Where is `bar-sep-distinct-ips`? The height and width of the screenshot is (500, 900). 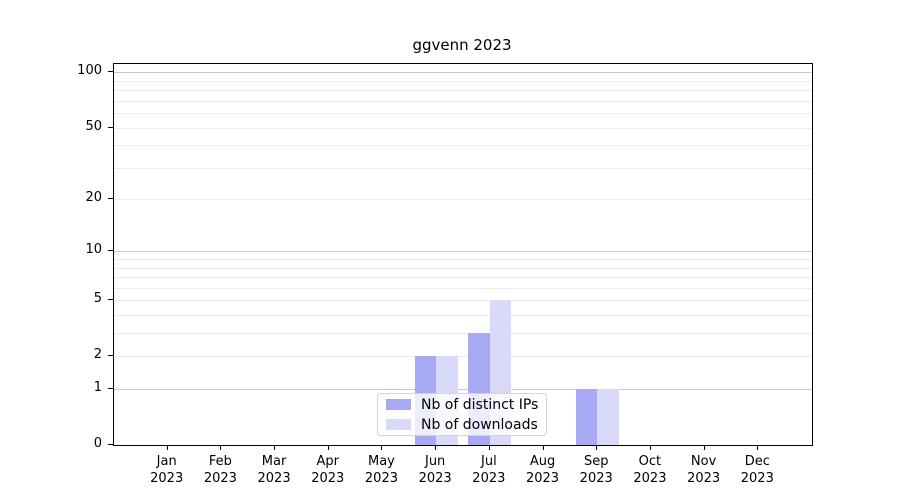 bar-sep-distinct-ips is located at coordinates (586, 417).